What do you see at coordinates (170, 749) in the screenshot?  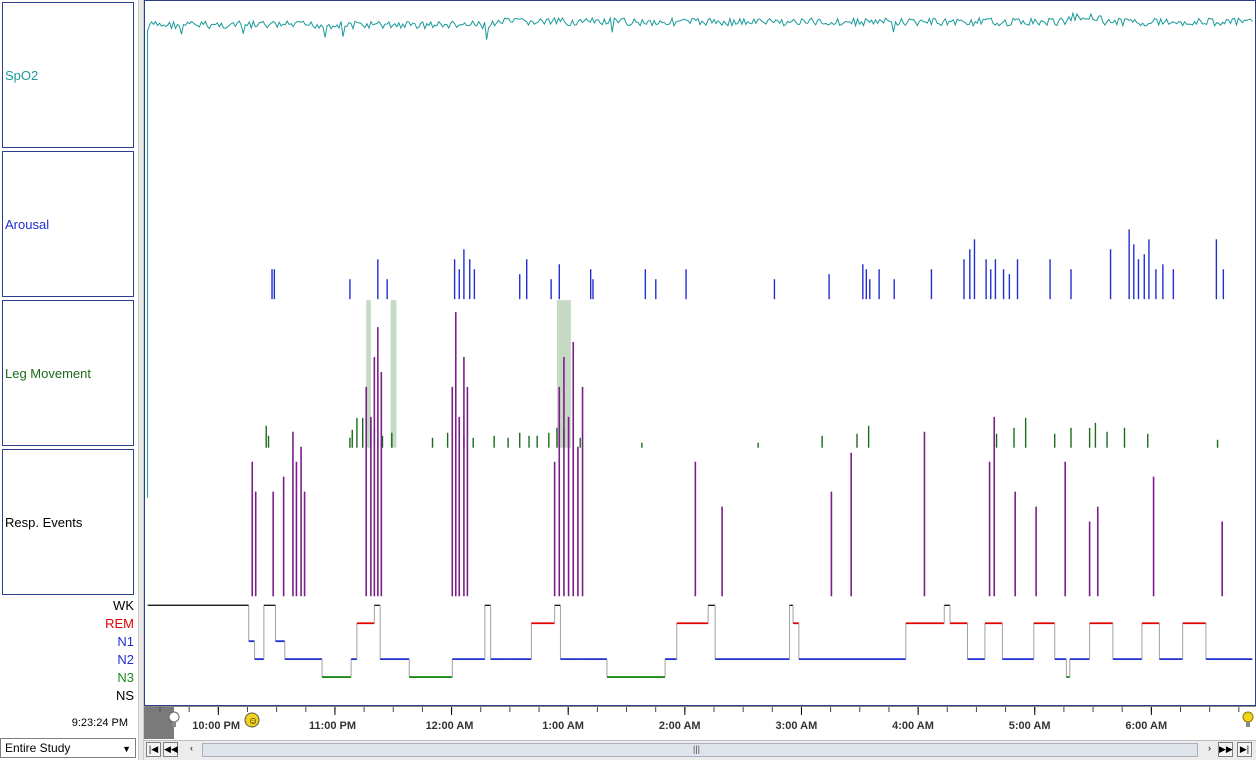 I see `rewind-icon: ◀◀` at bounding box center [170, 749].